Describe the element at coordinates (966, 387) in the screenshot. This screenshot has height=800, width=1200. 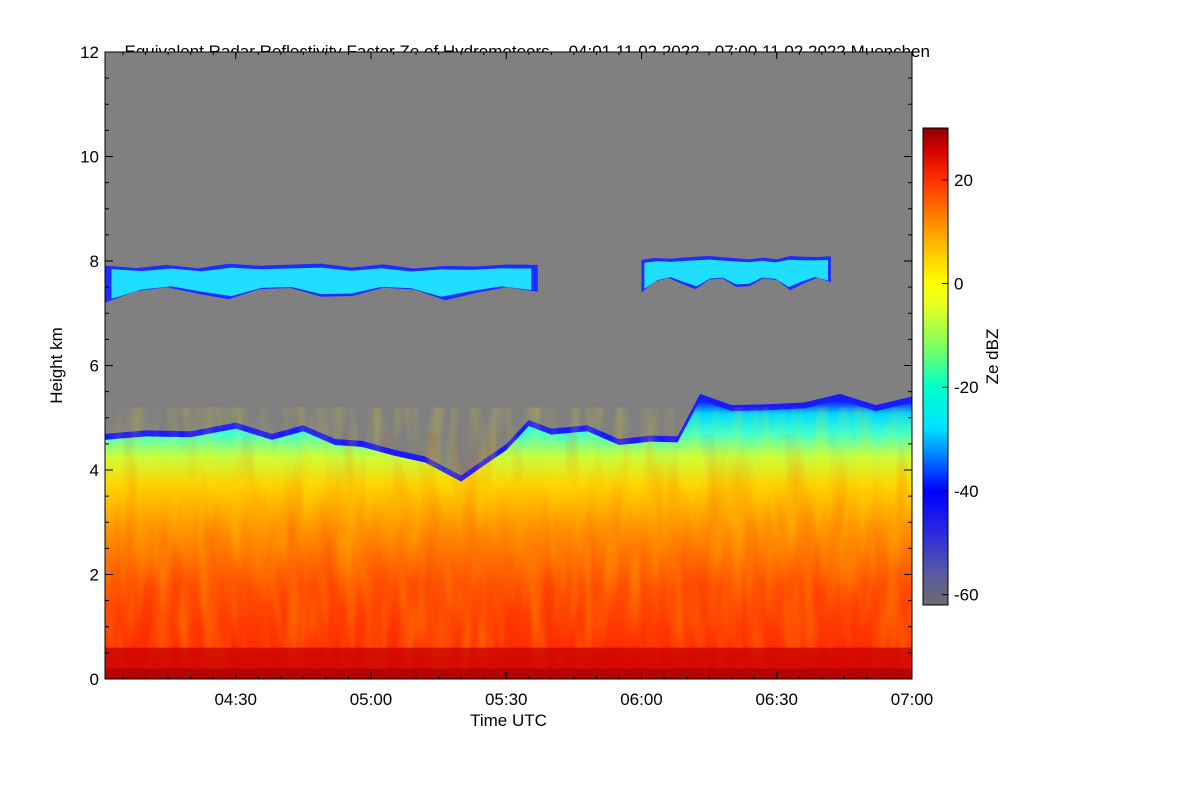
I see `colorbar-tick-label: -20` at that location.